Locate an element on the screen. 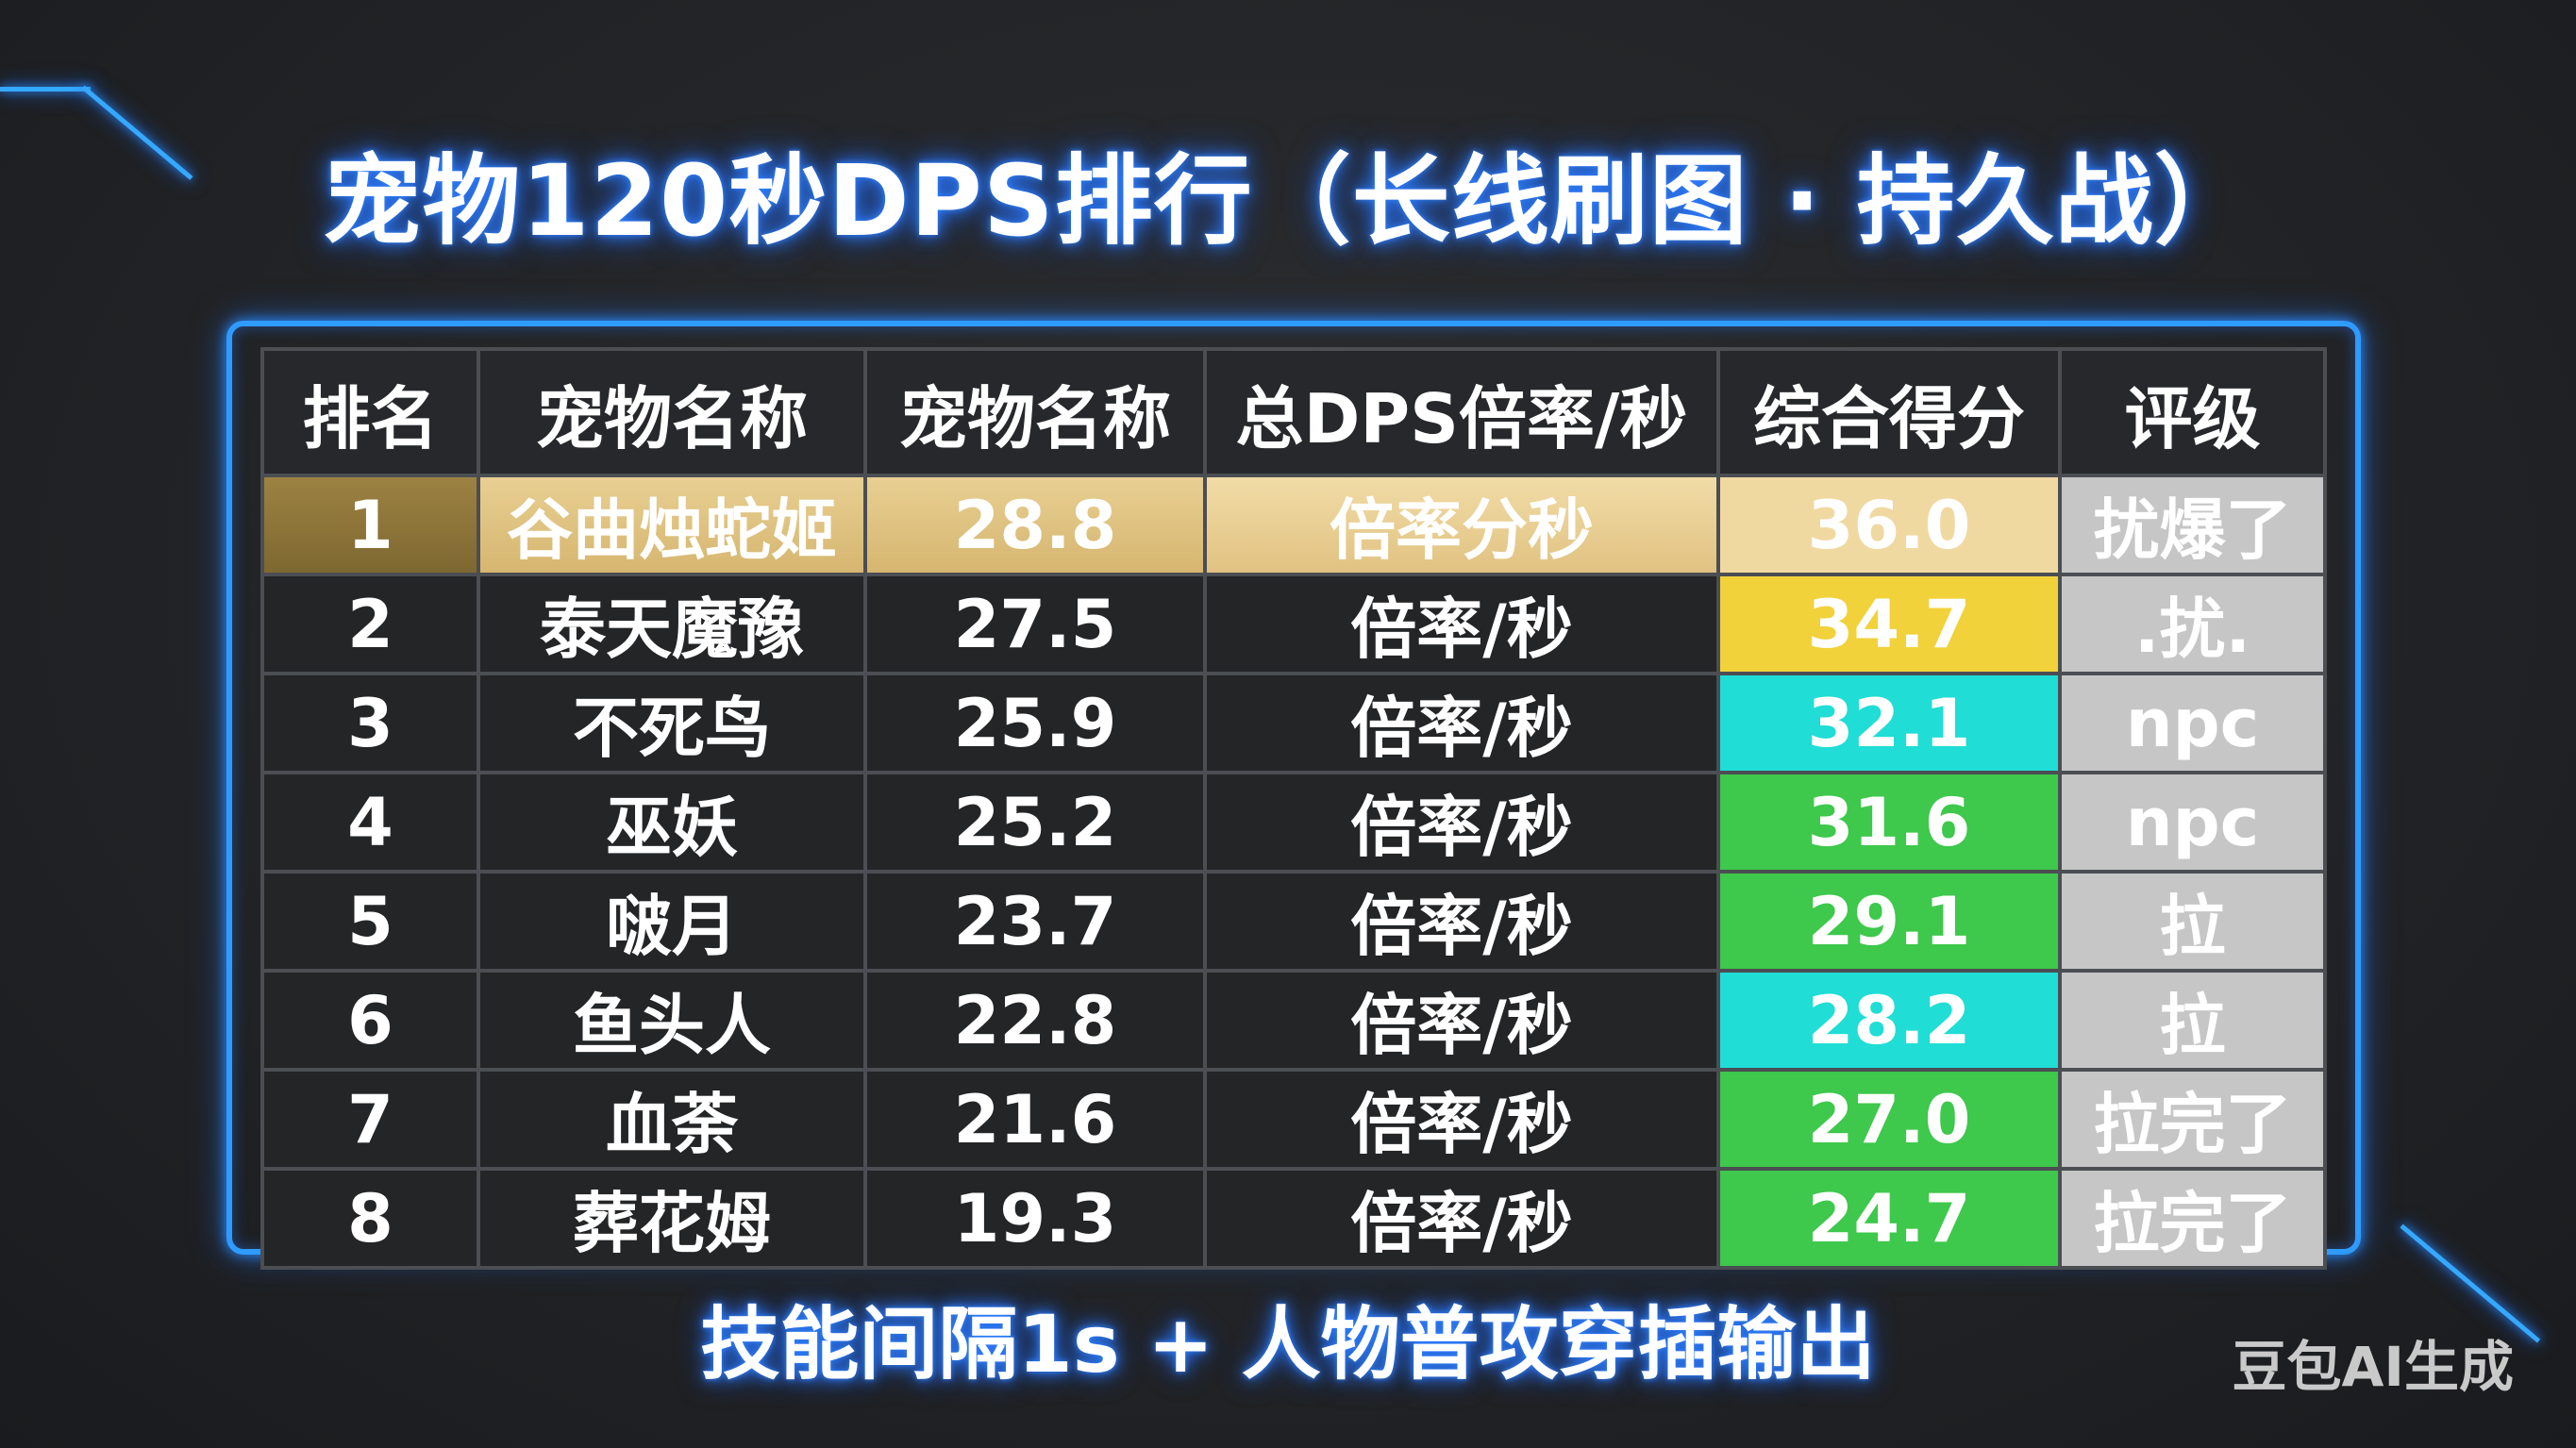 This screenshot has height=1448, width=2576. rank-cell: 6 is located at coordinates (370, 1020).